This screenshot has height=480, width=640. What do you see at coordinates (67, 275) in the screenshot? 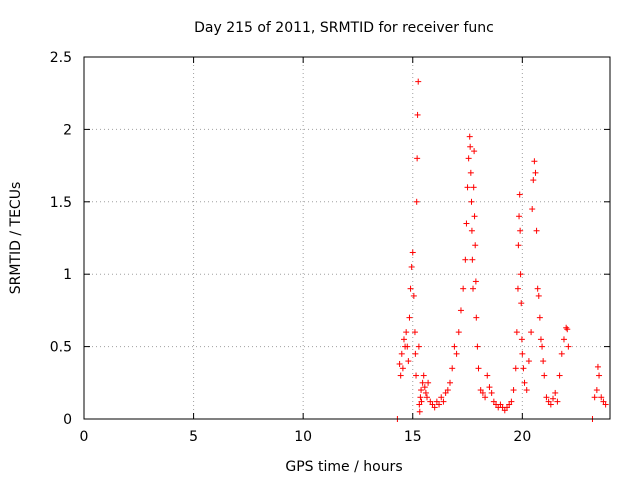
I see `y-tick-label: 1` at bounding box center [67, 275].